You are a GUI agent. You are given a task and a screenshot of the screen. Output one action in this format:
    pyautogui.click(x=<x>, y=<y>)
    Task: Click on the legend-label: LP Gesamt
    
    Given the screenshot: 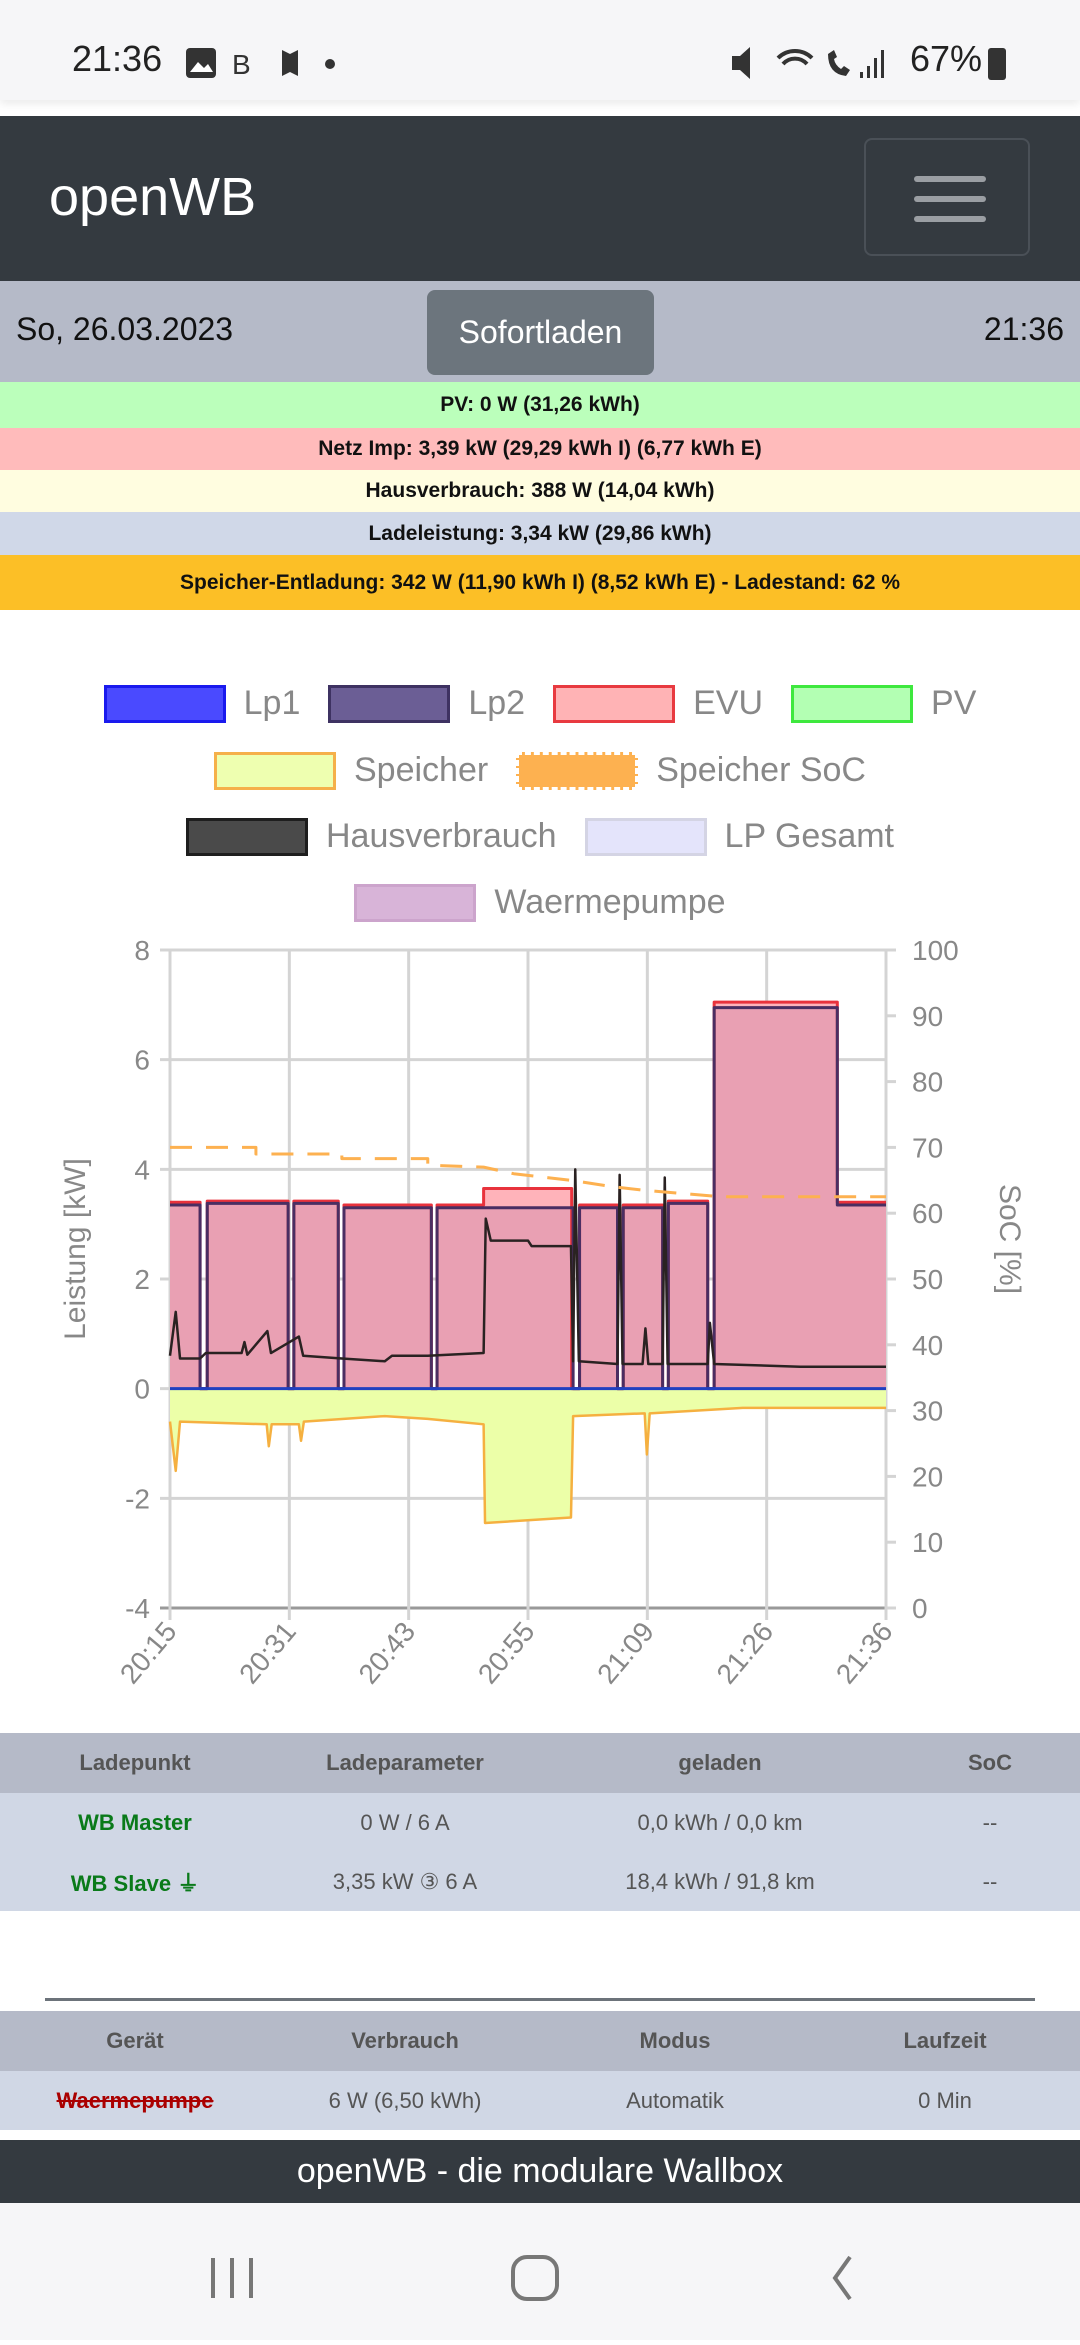 What is the action you would take?
    pyautogui.click(x=809, y=836)
    